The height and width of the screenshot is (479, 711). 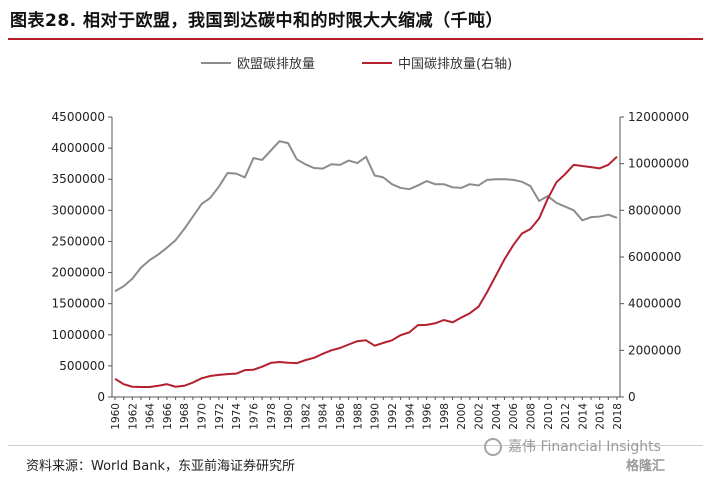 I want to click on x-tick-label: 1984, so click(x=324, y=416).